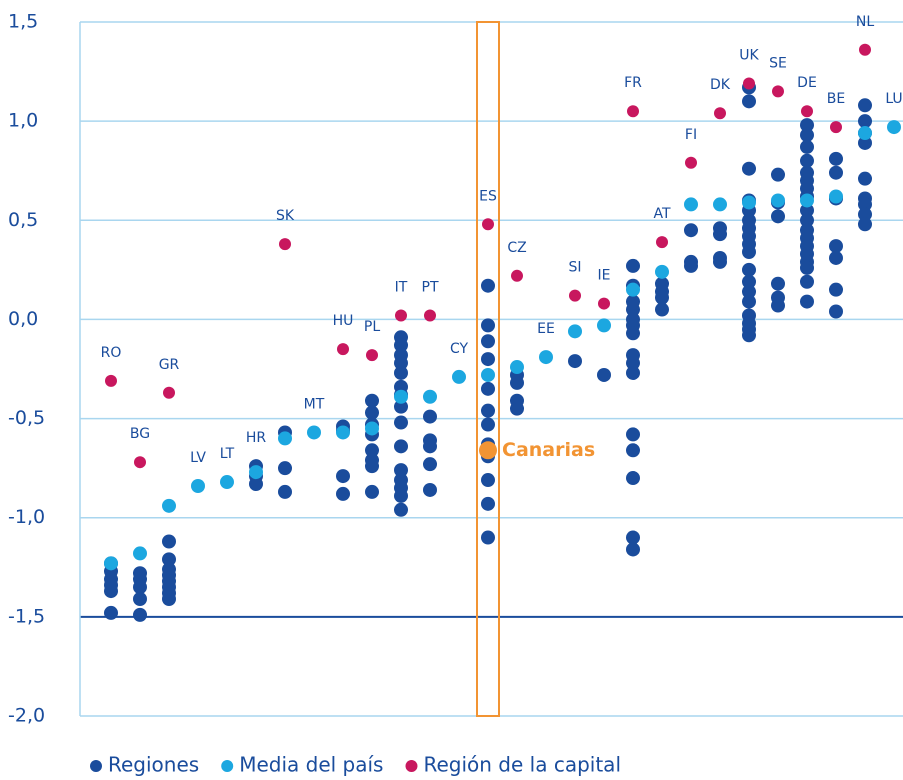 Image resolution: width=903 pixels, height=780 pixels. What do you see at coordinates (574, 268) in the screenshot?
I see `country-label: SI` at bounding box center [574, 268].